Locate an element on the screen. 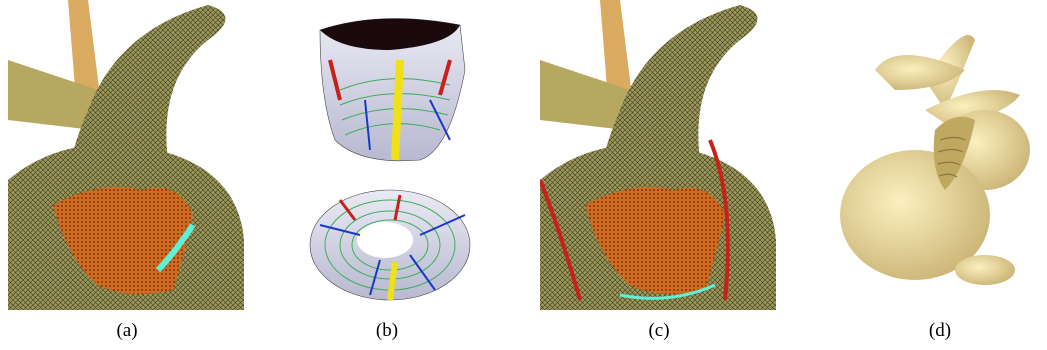  caption-d: (d) is located at coordinates (940, 330).